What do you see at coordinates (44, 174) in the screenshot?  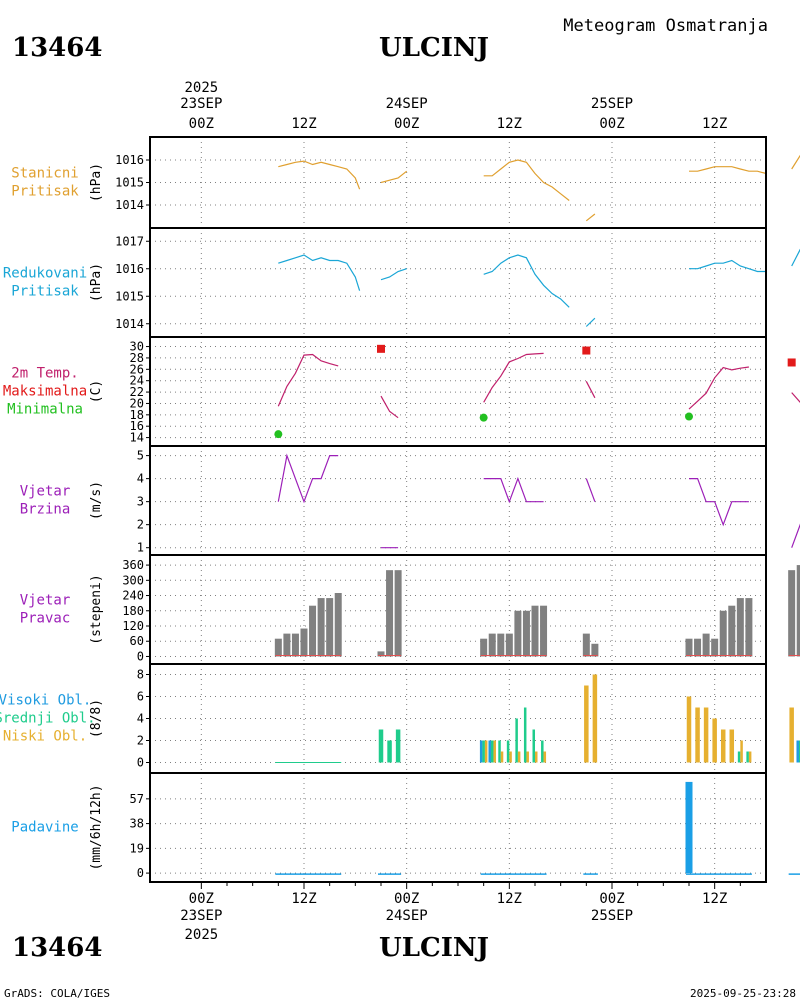 I see `panel-label: Stanicni` at bounding box center [44, 174].